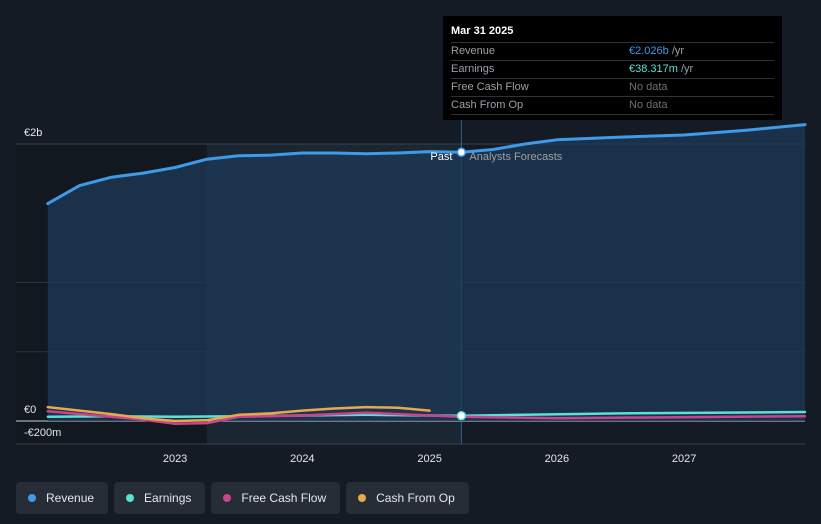  What do you see at coordinates (302, 459) in the screenshot?
I see `x-tick-label: 2024` at bounding box center [302, 459].